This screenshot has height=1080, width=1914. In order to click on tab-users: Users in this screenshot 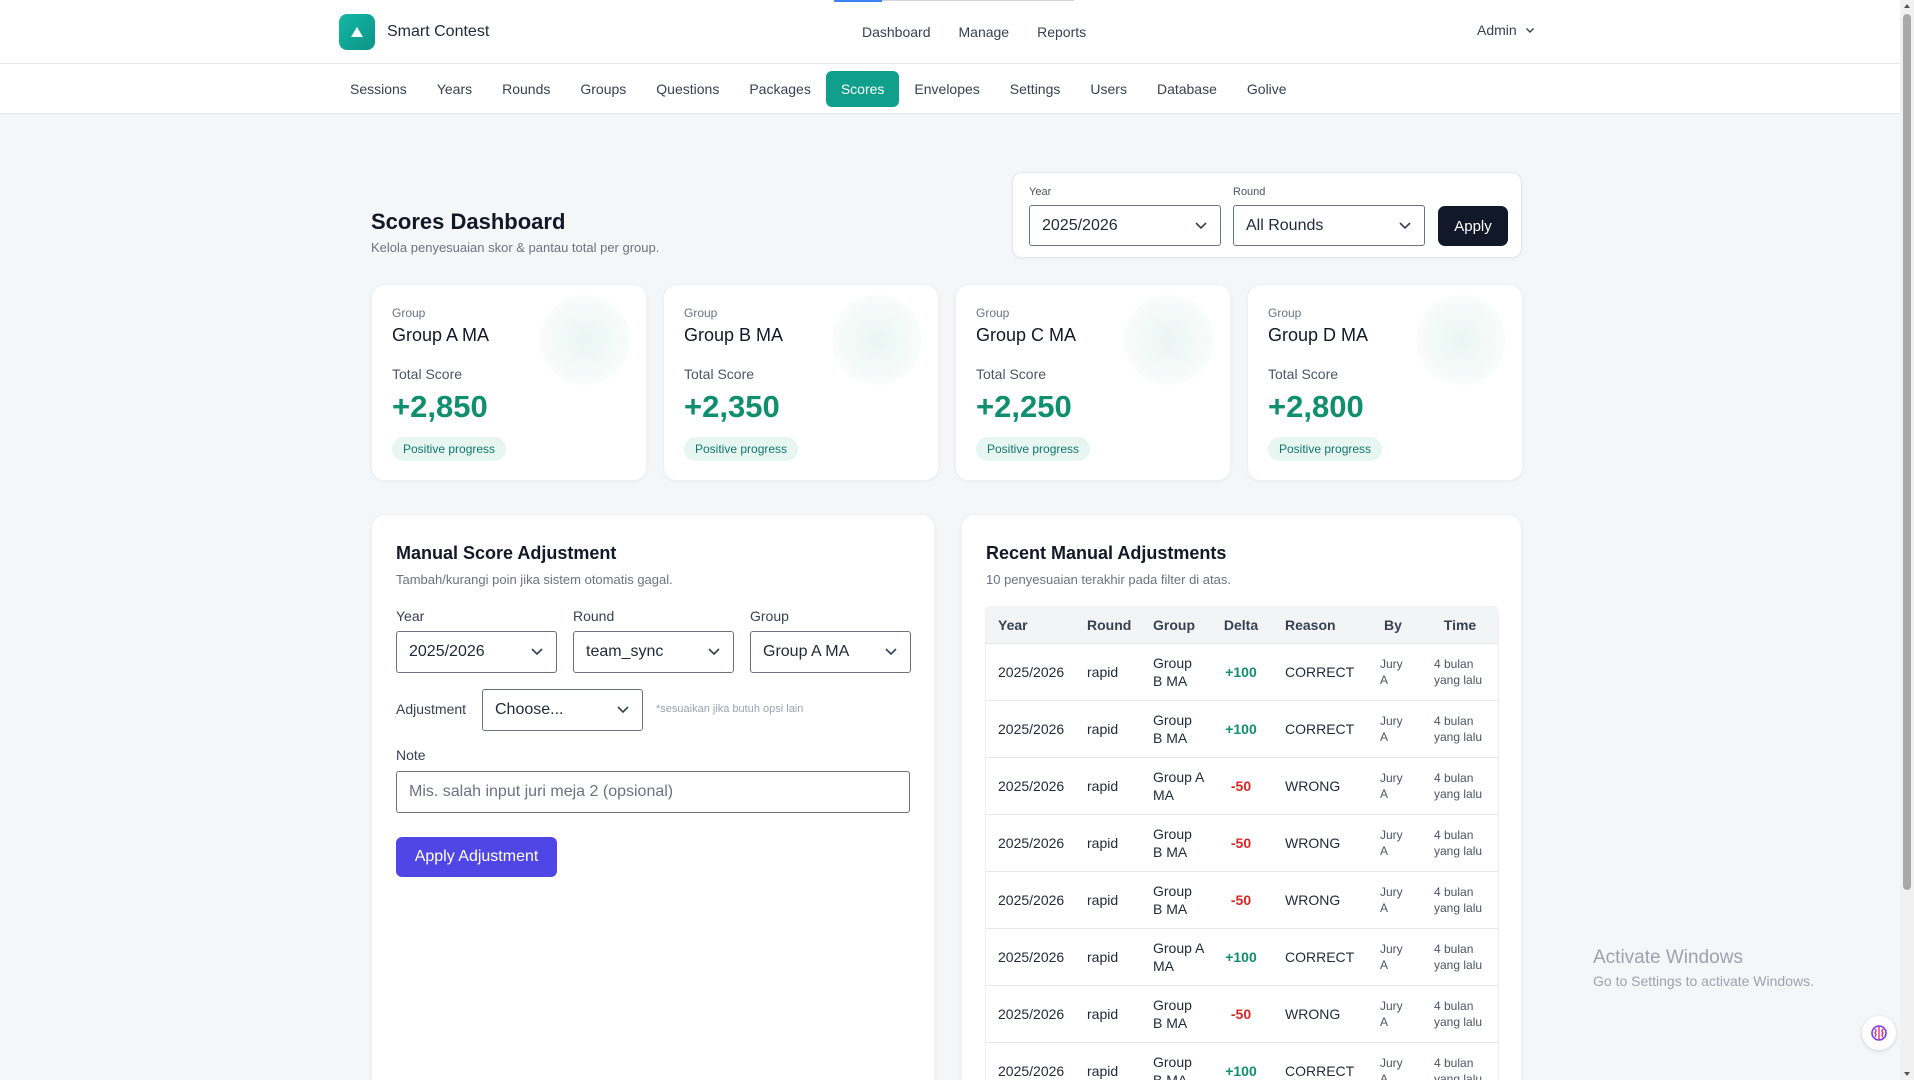, I will do `click(1108, 89)`.